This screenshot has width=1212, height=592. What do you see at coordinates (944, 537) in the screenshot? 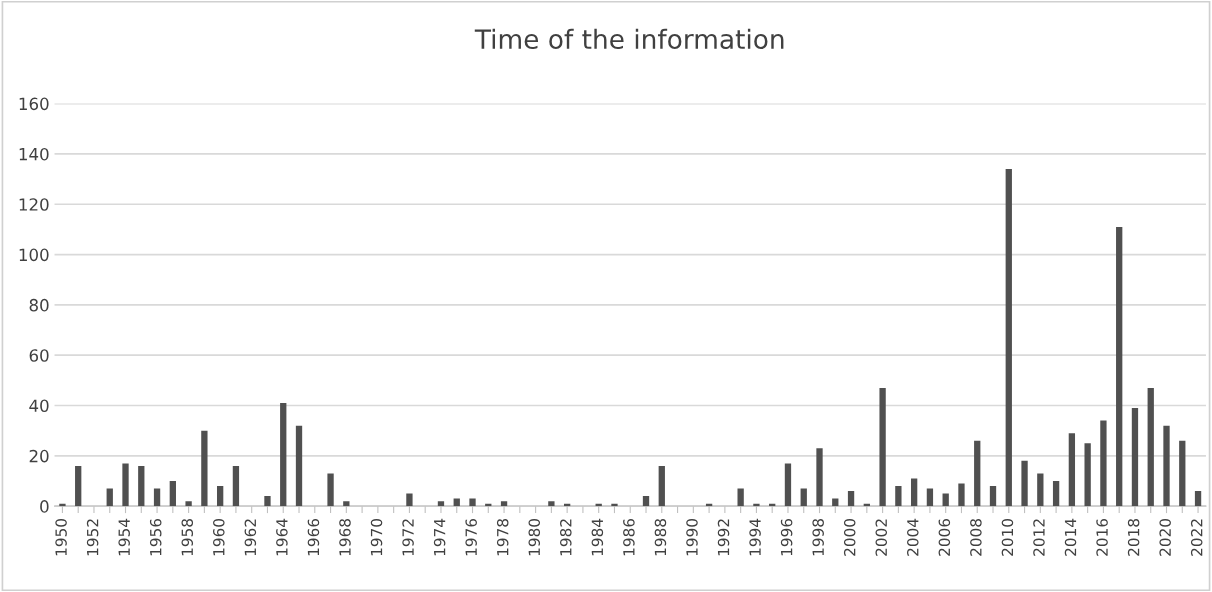
I see `x-tick-label: 2006` at bounding box center [944, 537].